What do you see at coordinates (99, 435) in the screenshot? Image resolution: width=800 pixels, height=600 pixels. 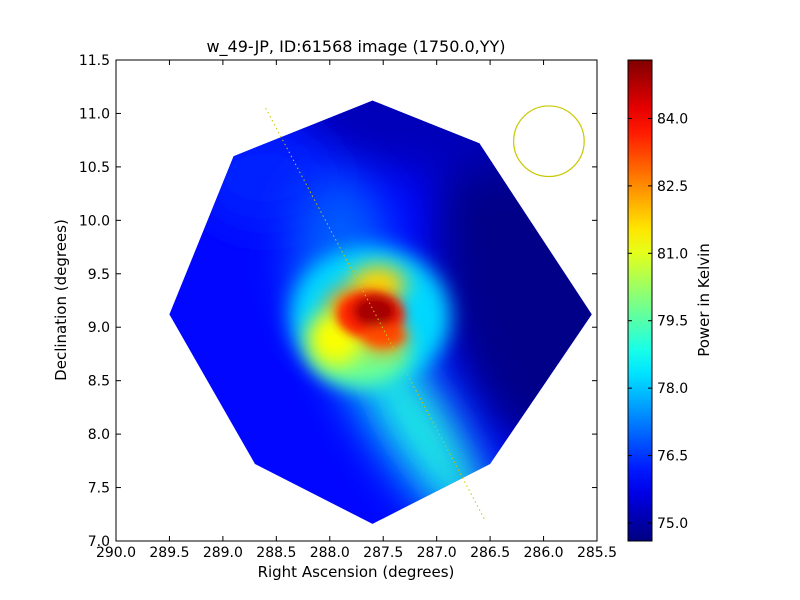 I see `y-tick-label: 8.0` at bounding box center [99, 435].